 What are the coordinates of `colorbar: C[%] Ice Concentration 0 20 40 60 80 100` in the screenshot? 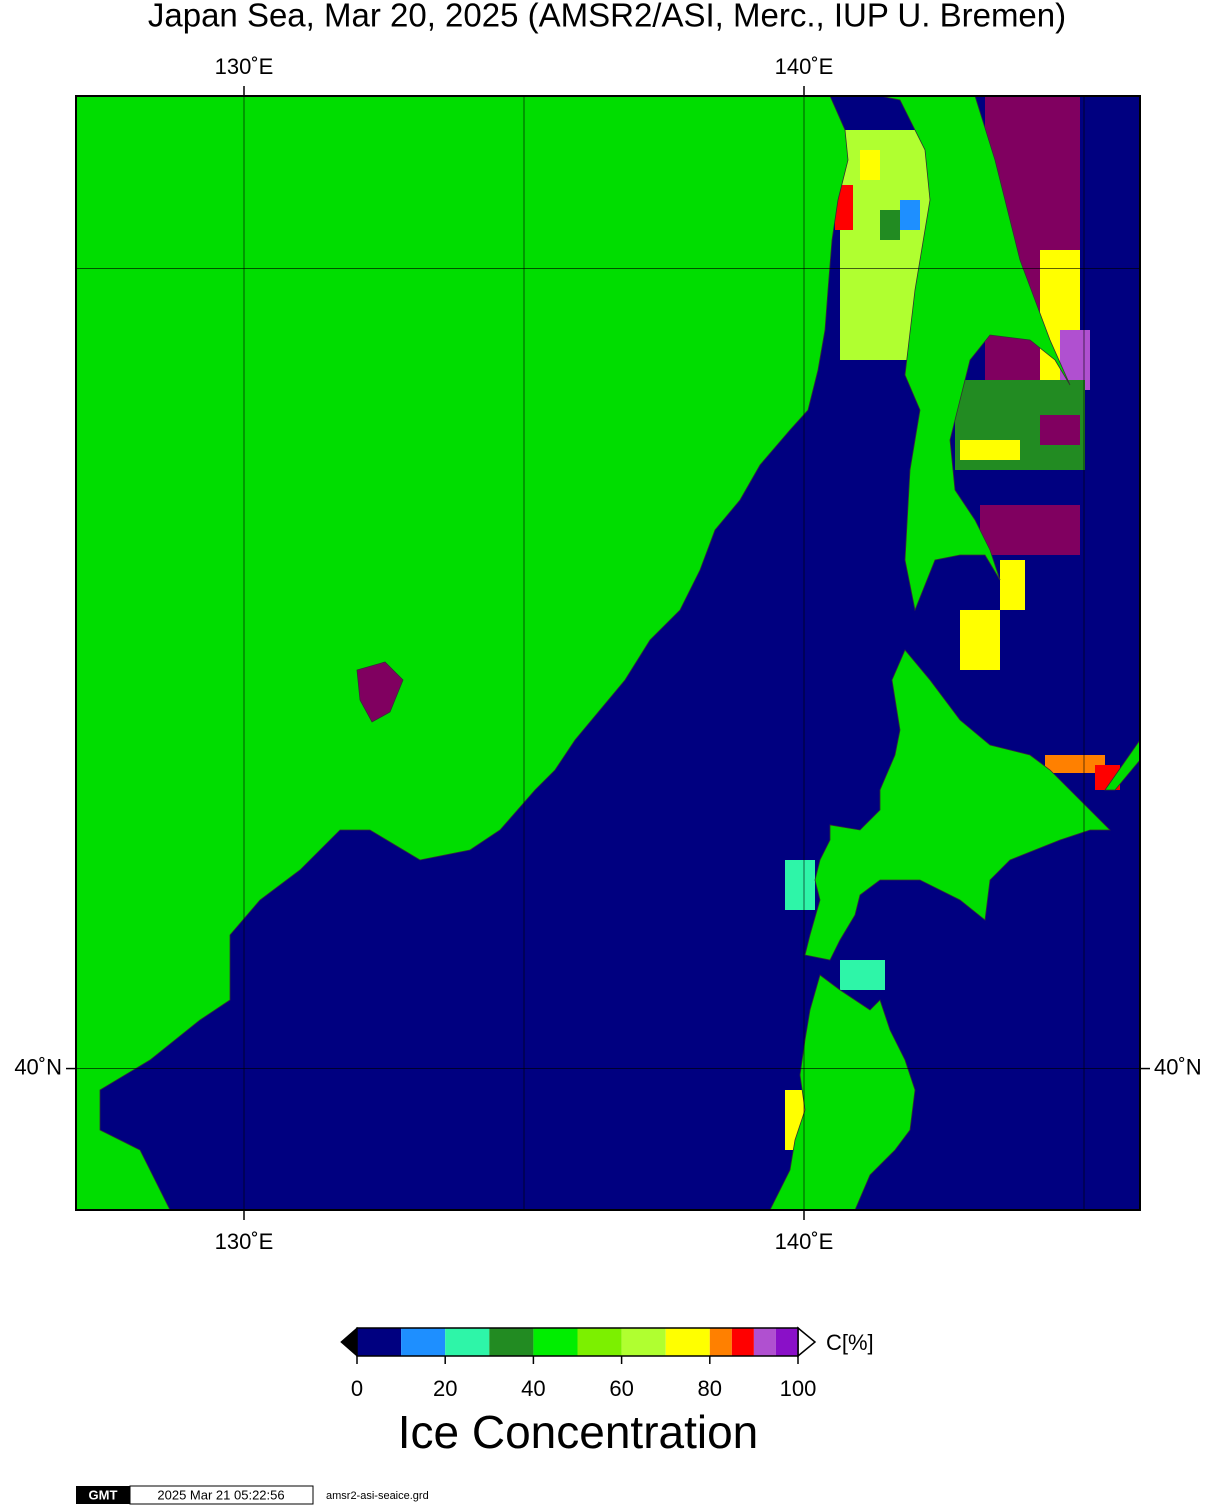 It's located at (607, 1392).